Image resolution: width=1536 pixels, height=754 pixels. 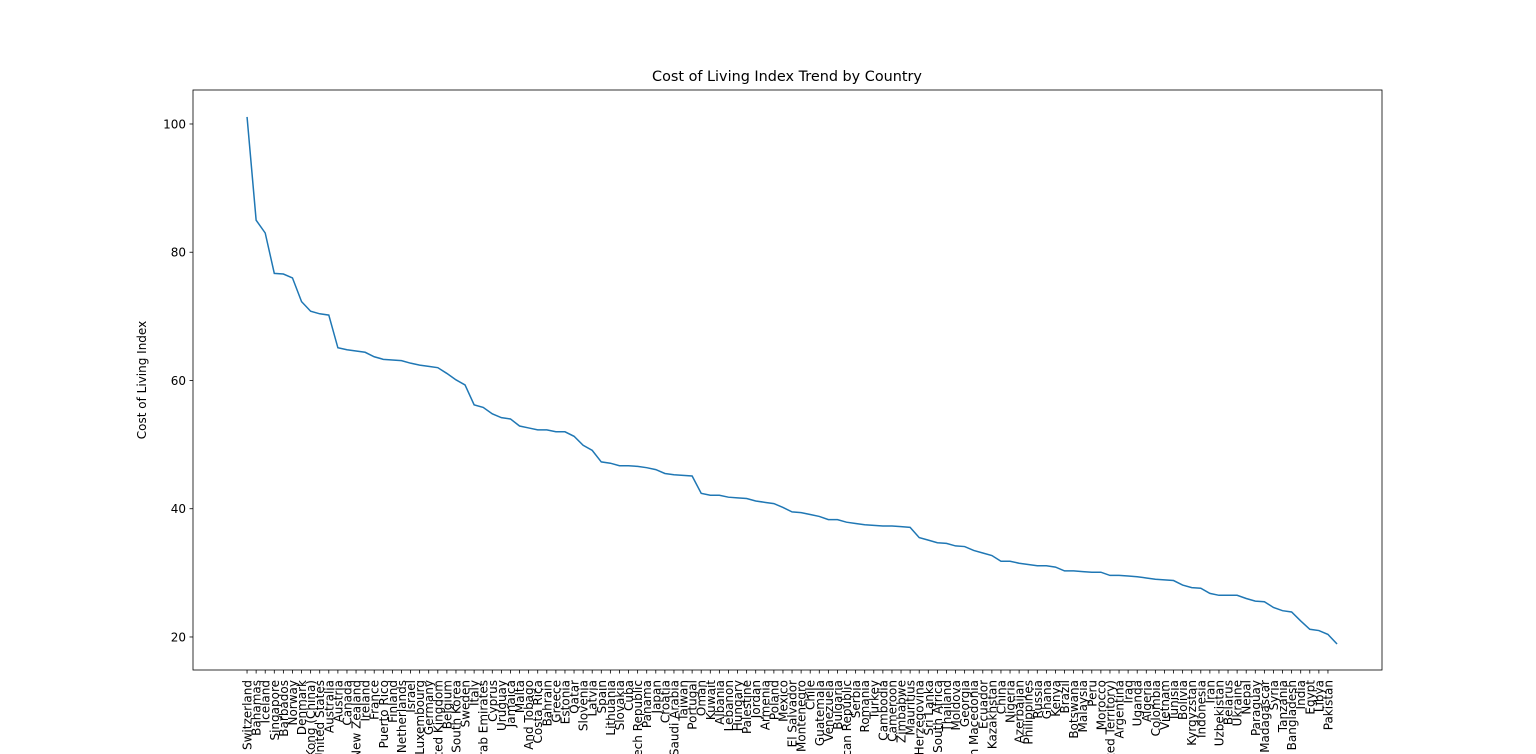 I want to click on x-tick-label: Portugal, so click(x=693, y=705).